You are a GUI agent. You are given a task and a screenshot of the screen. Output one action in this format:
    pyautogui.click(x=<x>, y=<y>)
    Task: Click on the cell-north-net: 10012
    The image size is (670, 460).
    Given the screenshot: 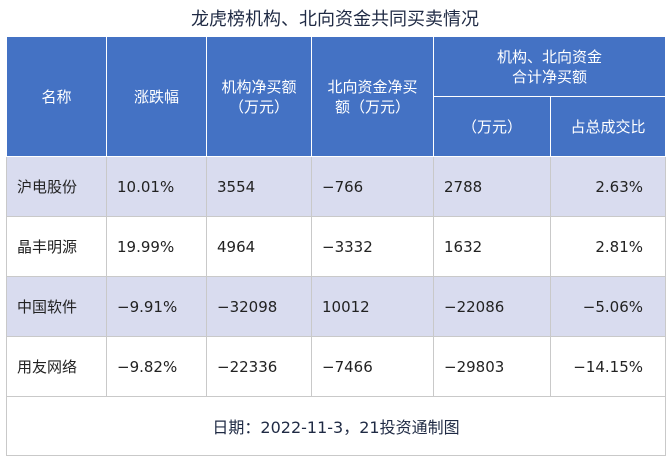 What is the action you would take?
    pyautogui.click(x=372, y=306)
    